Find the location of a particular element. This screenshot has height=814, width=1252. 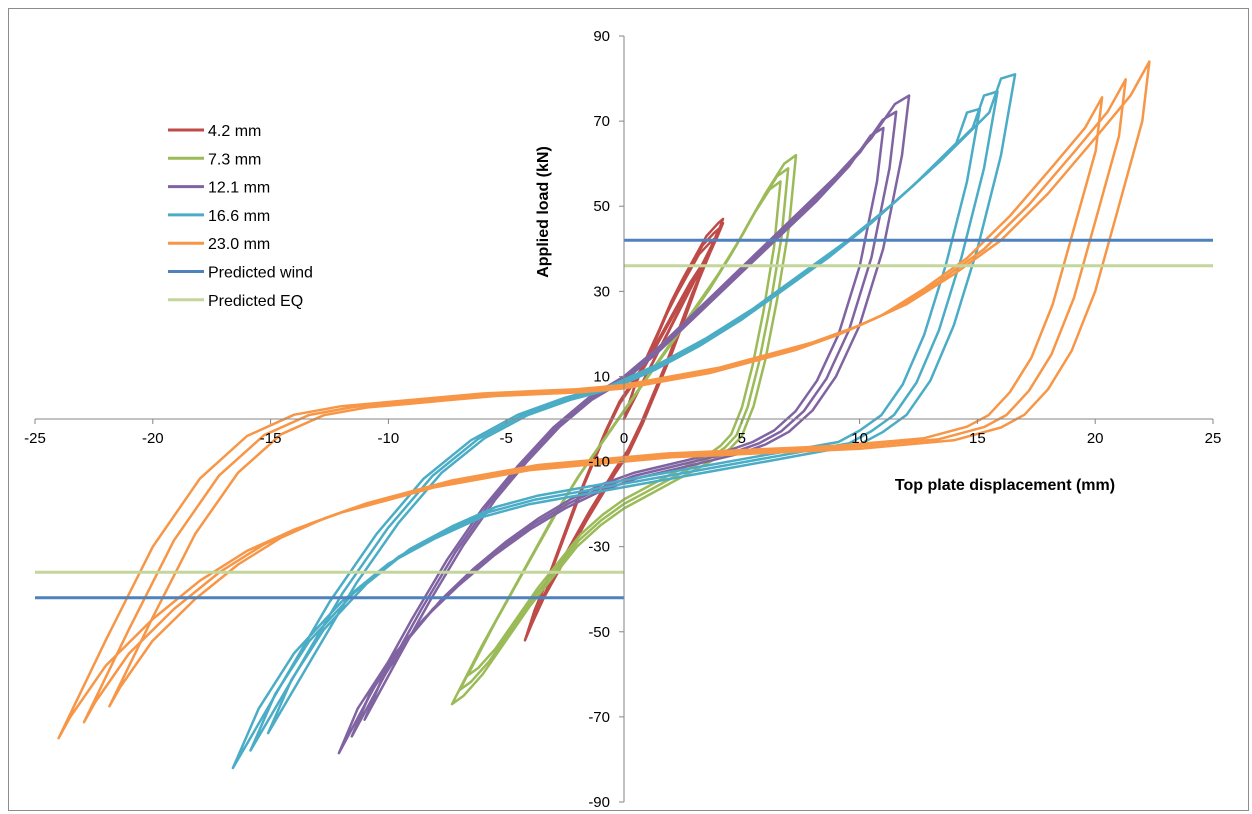

x-tick-label: -10 is located at coordinates (389, 438).